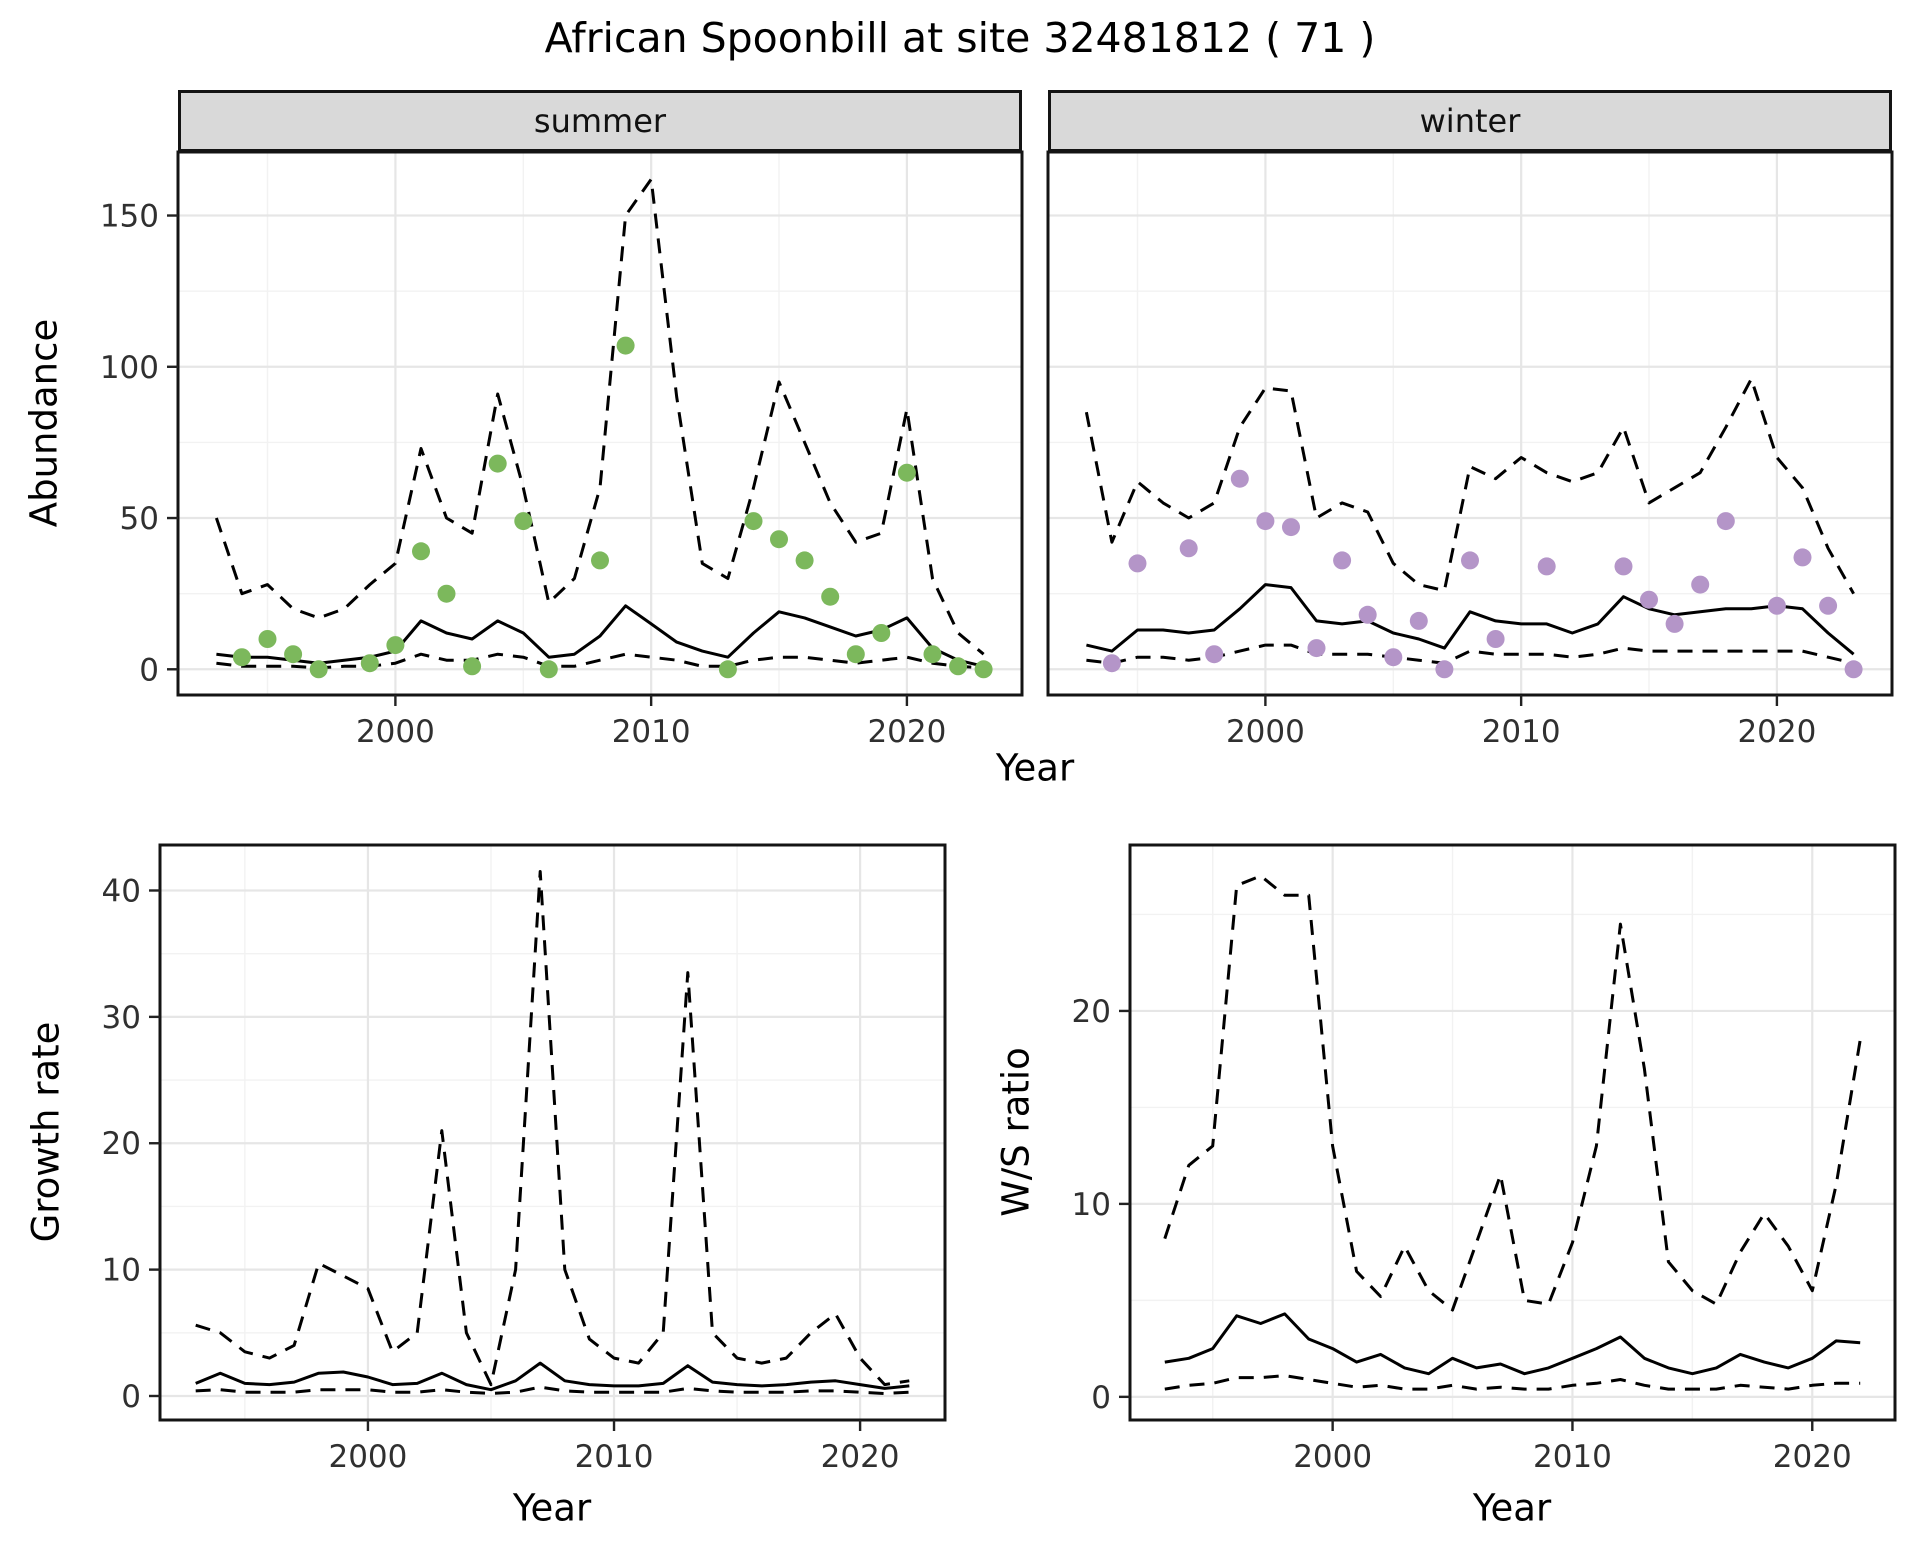 The height and width of the screenshot is (1560, 1920). I want to click on growth-rate-y-tick-label: 20, so click(121, 1144).